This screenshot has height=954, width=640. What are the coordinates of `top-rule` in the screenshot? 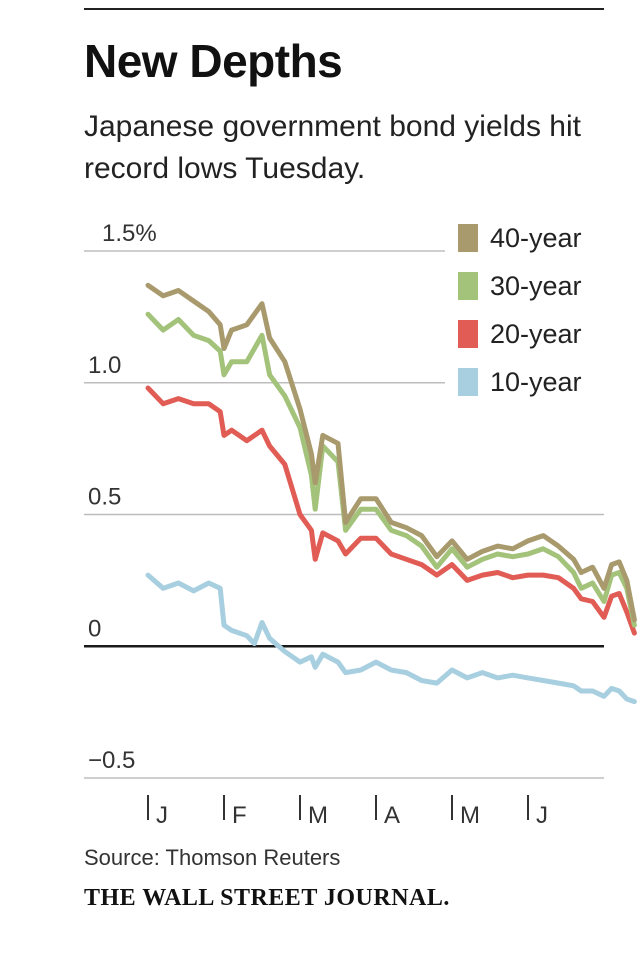 It's located at (344, 9).